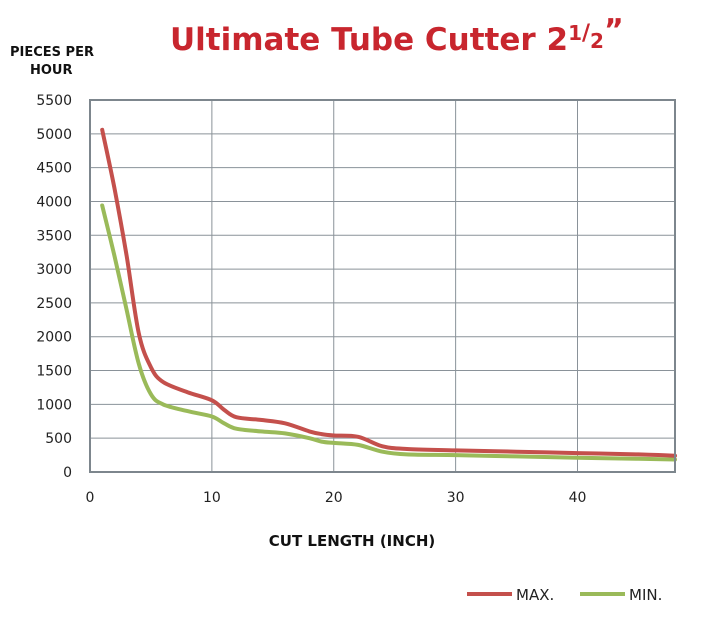 The width and height of the screenshot is (706, 618). I want to click on legend-label-max: MAX., so click(535, 595).